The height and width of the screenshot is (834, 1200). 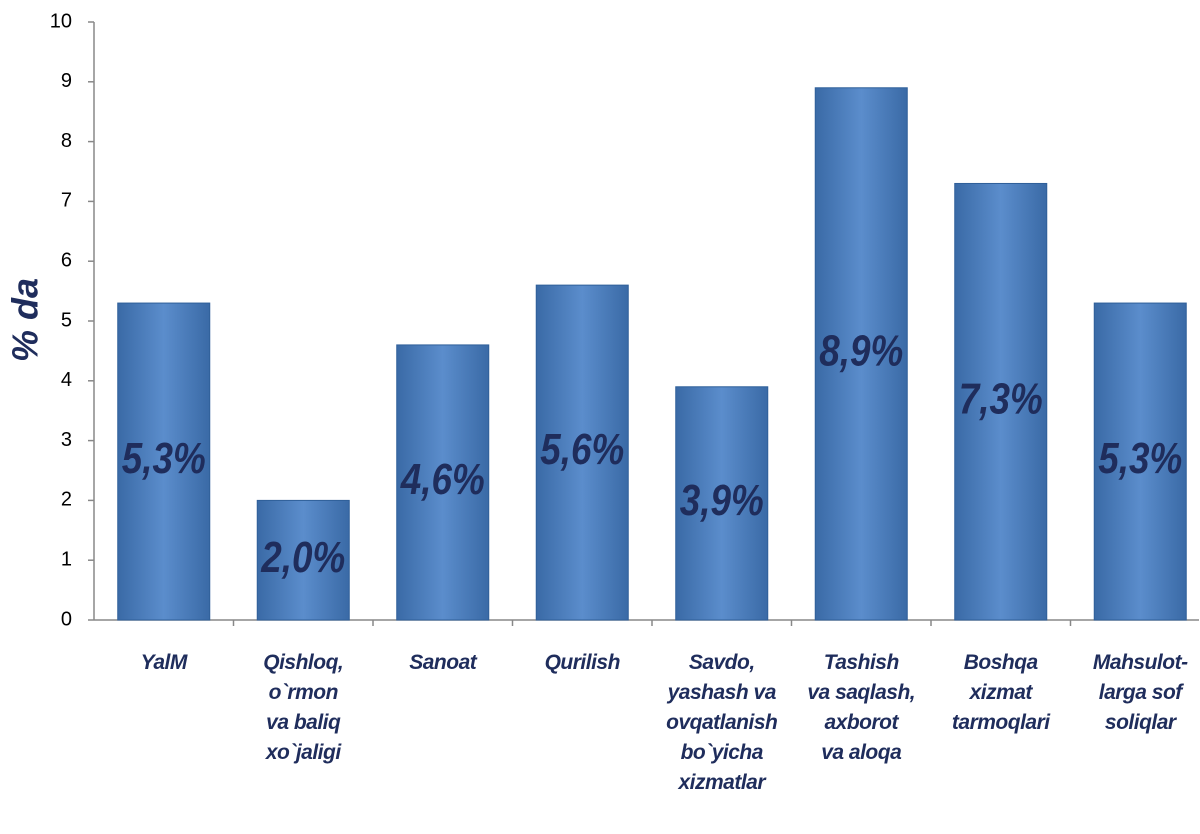 What do you see at coordinates (61, 21) in the screenshot?
I see `y-tick-label: 10` at bounding box center [61, 21].